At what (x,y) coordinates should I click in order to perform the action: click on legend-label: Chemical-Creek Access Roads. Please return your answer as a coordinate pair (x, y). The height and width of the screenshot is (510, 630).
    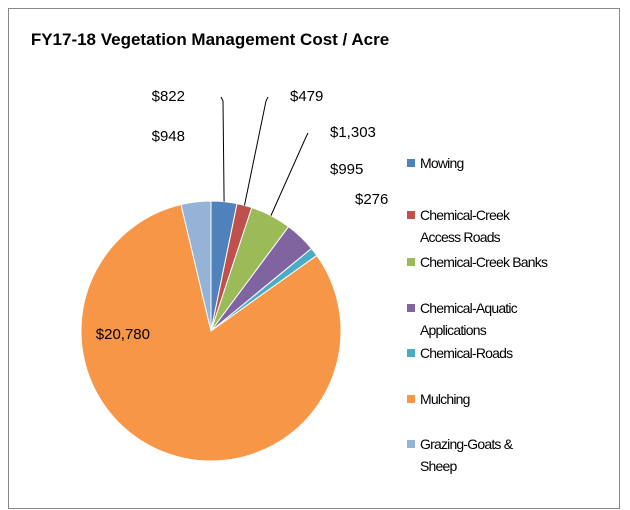
    Looking at the image, I should click on (465, 226).